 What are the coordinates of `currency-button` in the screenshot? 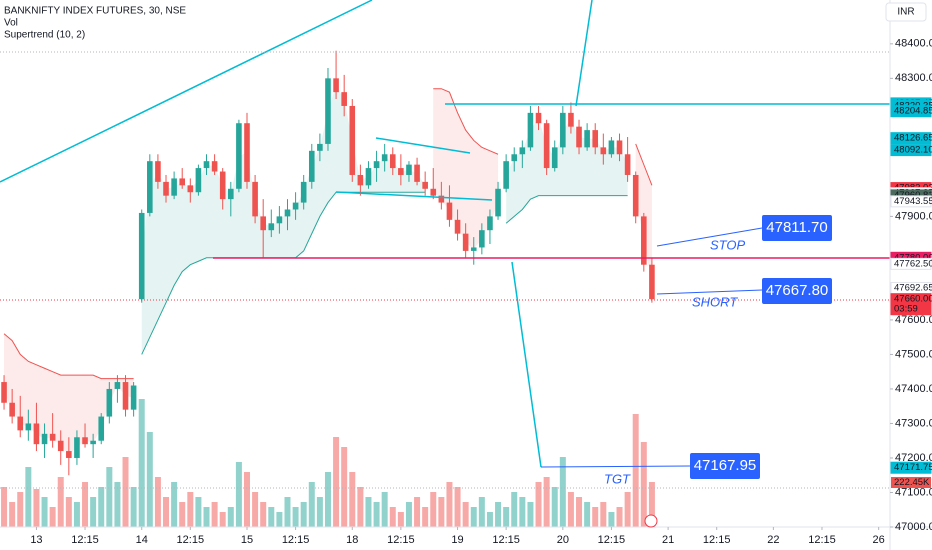 It's located at (906, 12).